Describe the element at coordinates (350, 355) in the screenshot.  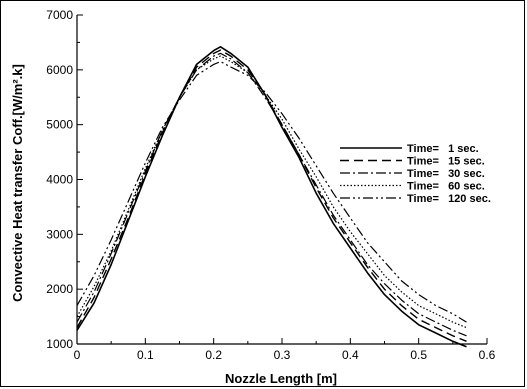
I see `x-tick-label: 0.4` at that location.